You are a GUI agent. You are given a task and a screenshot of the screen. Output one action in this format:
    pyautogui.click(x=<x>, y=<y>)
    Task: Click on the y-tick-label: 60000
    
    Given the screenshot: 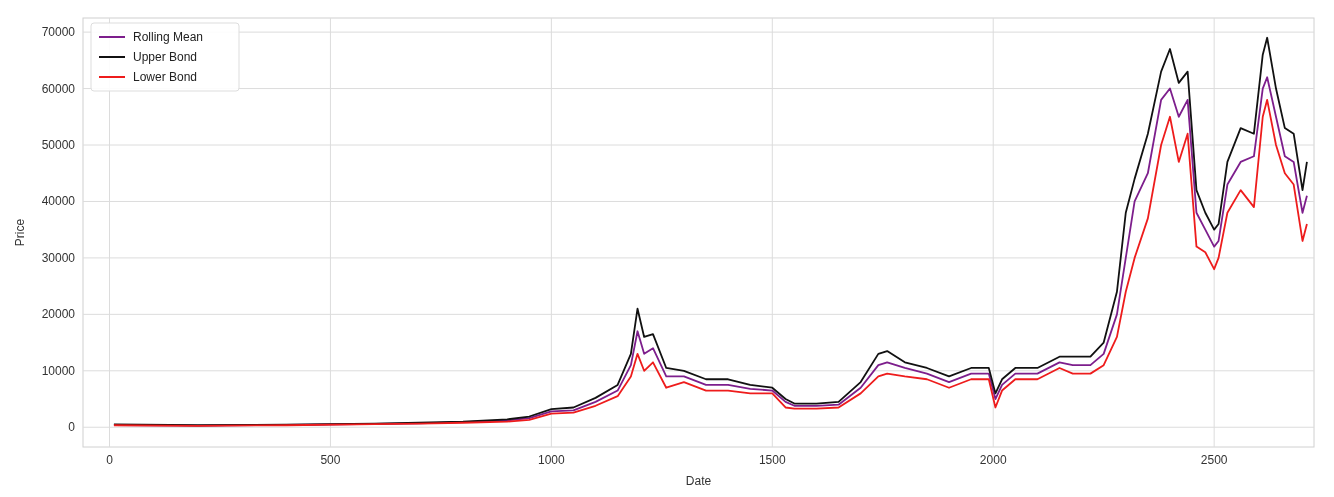 What is the action you would take?
    pyautogui.click(x=58, y=88)
    